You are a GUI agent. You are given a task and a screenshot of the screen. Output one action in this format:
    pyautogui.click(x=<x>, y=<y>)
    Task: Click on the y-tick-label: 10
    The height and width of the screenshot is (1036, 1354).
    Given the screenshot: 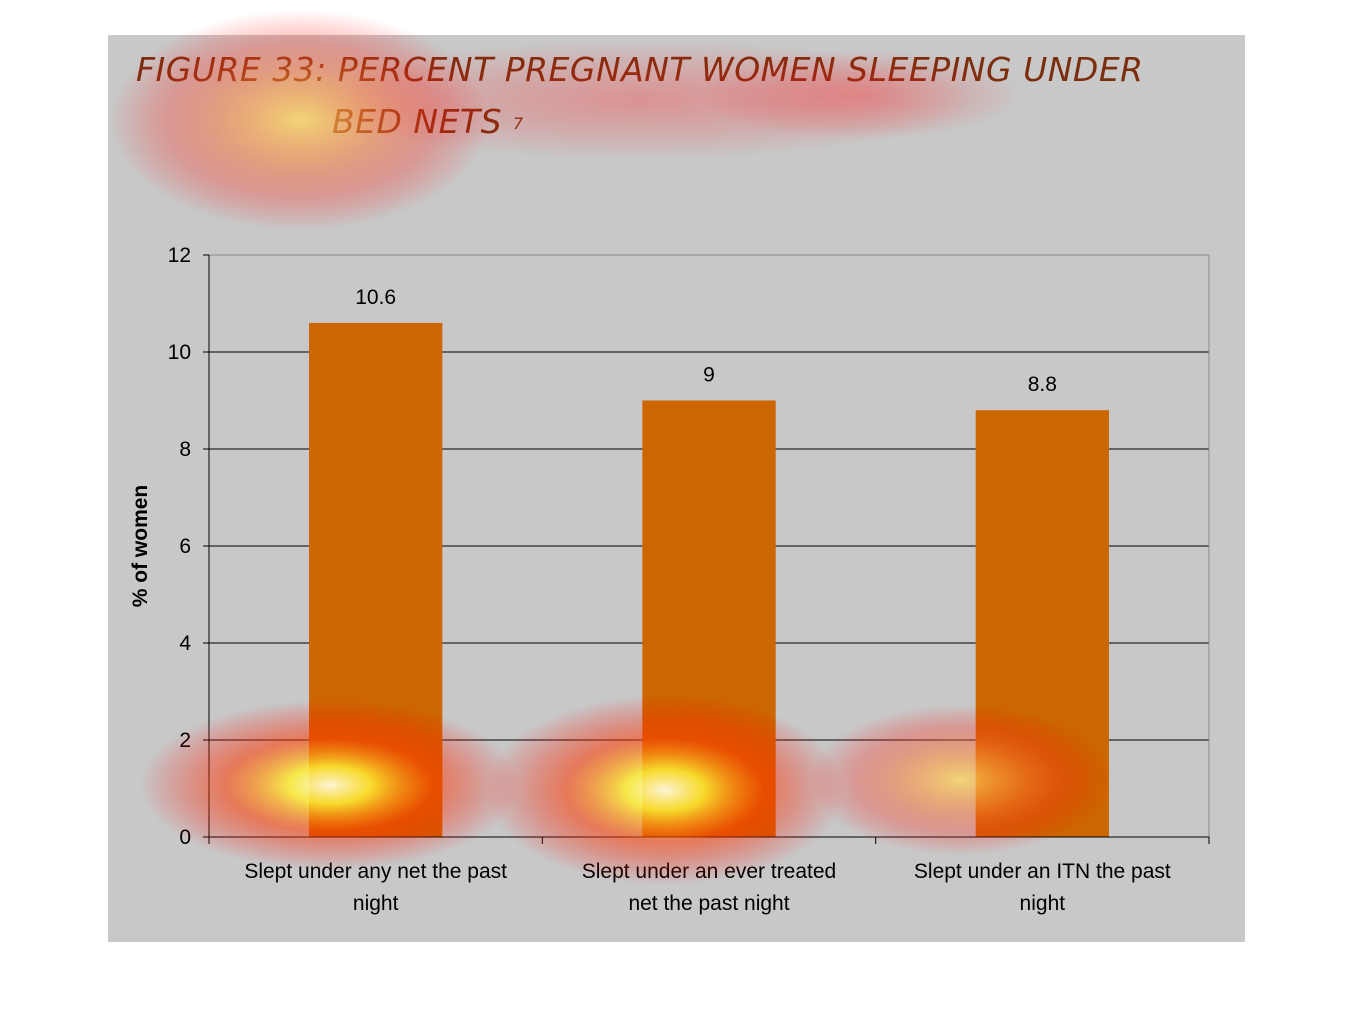 What is the action you would take?
    pyautogui.click(x=179, y=352)
    